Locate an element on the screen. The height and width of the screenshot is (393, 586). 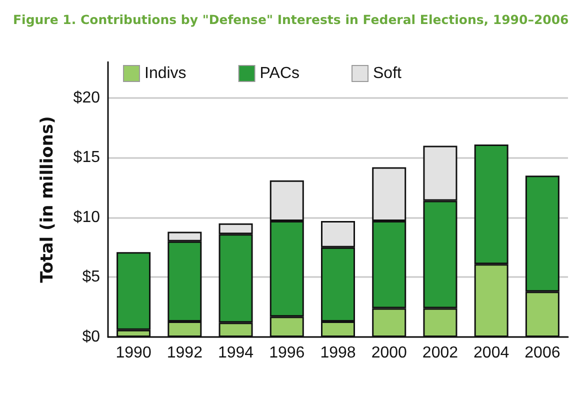
x-tick-label: 2000 is located at coordinates (389, 353).